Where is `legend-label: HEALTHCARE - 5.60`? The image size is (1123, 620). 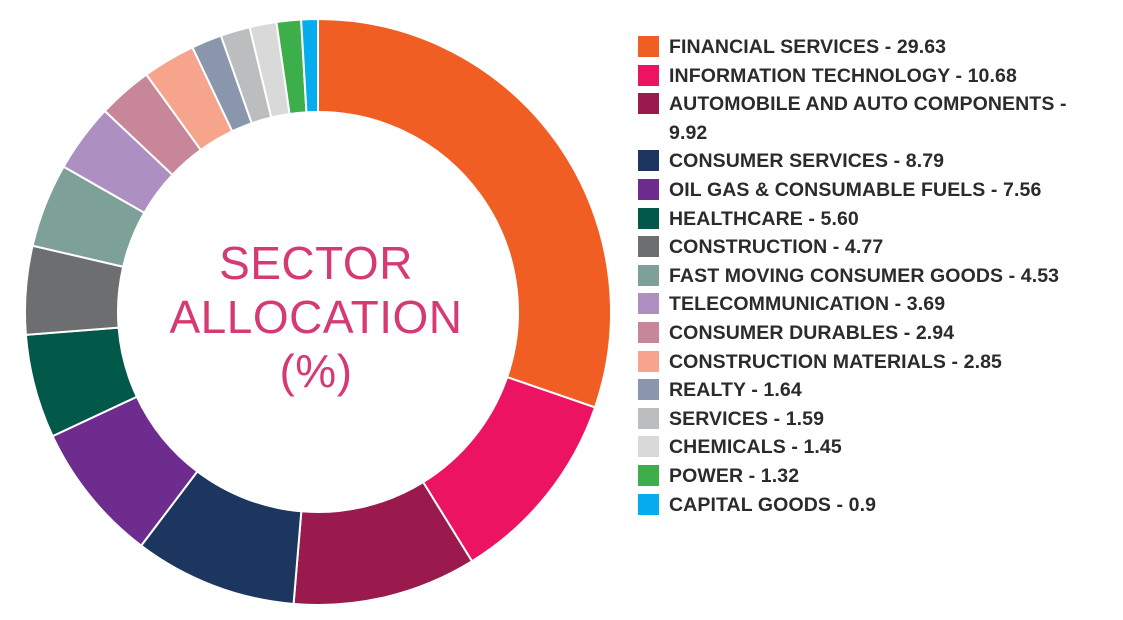 legend-label: HEALTHCARE - 5.60 is located at coordinates (764, 218).